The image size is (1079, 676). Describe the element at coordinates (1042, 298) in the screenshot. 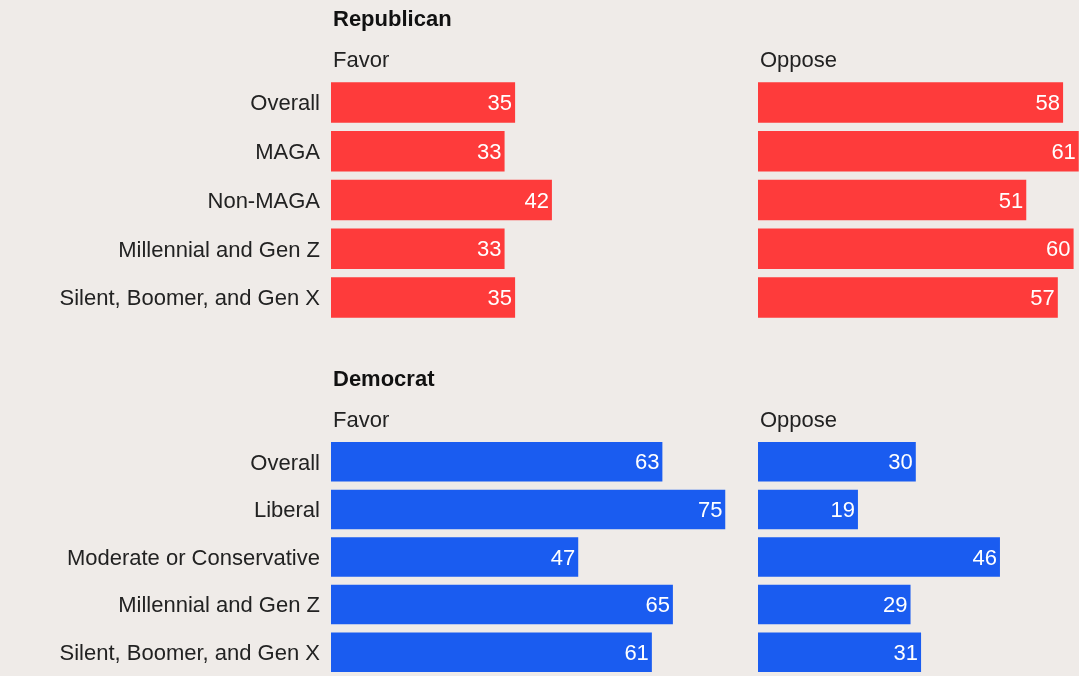

I see `data-label: 57` at that location.